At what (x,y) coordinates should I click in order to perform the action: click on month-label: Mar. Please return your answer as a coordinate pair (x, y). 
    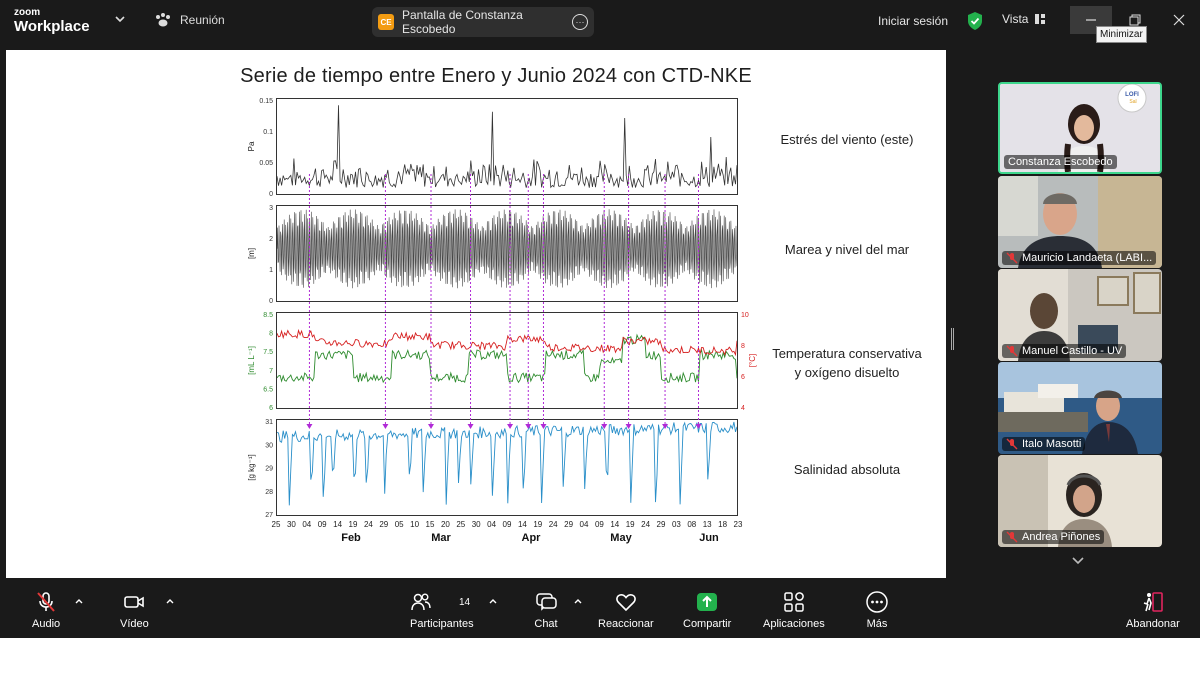
    Looking at the image, I should click on (441, 538).